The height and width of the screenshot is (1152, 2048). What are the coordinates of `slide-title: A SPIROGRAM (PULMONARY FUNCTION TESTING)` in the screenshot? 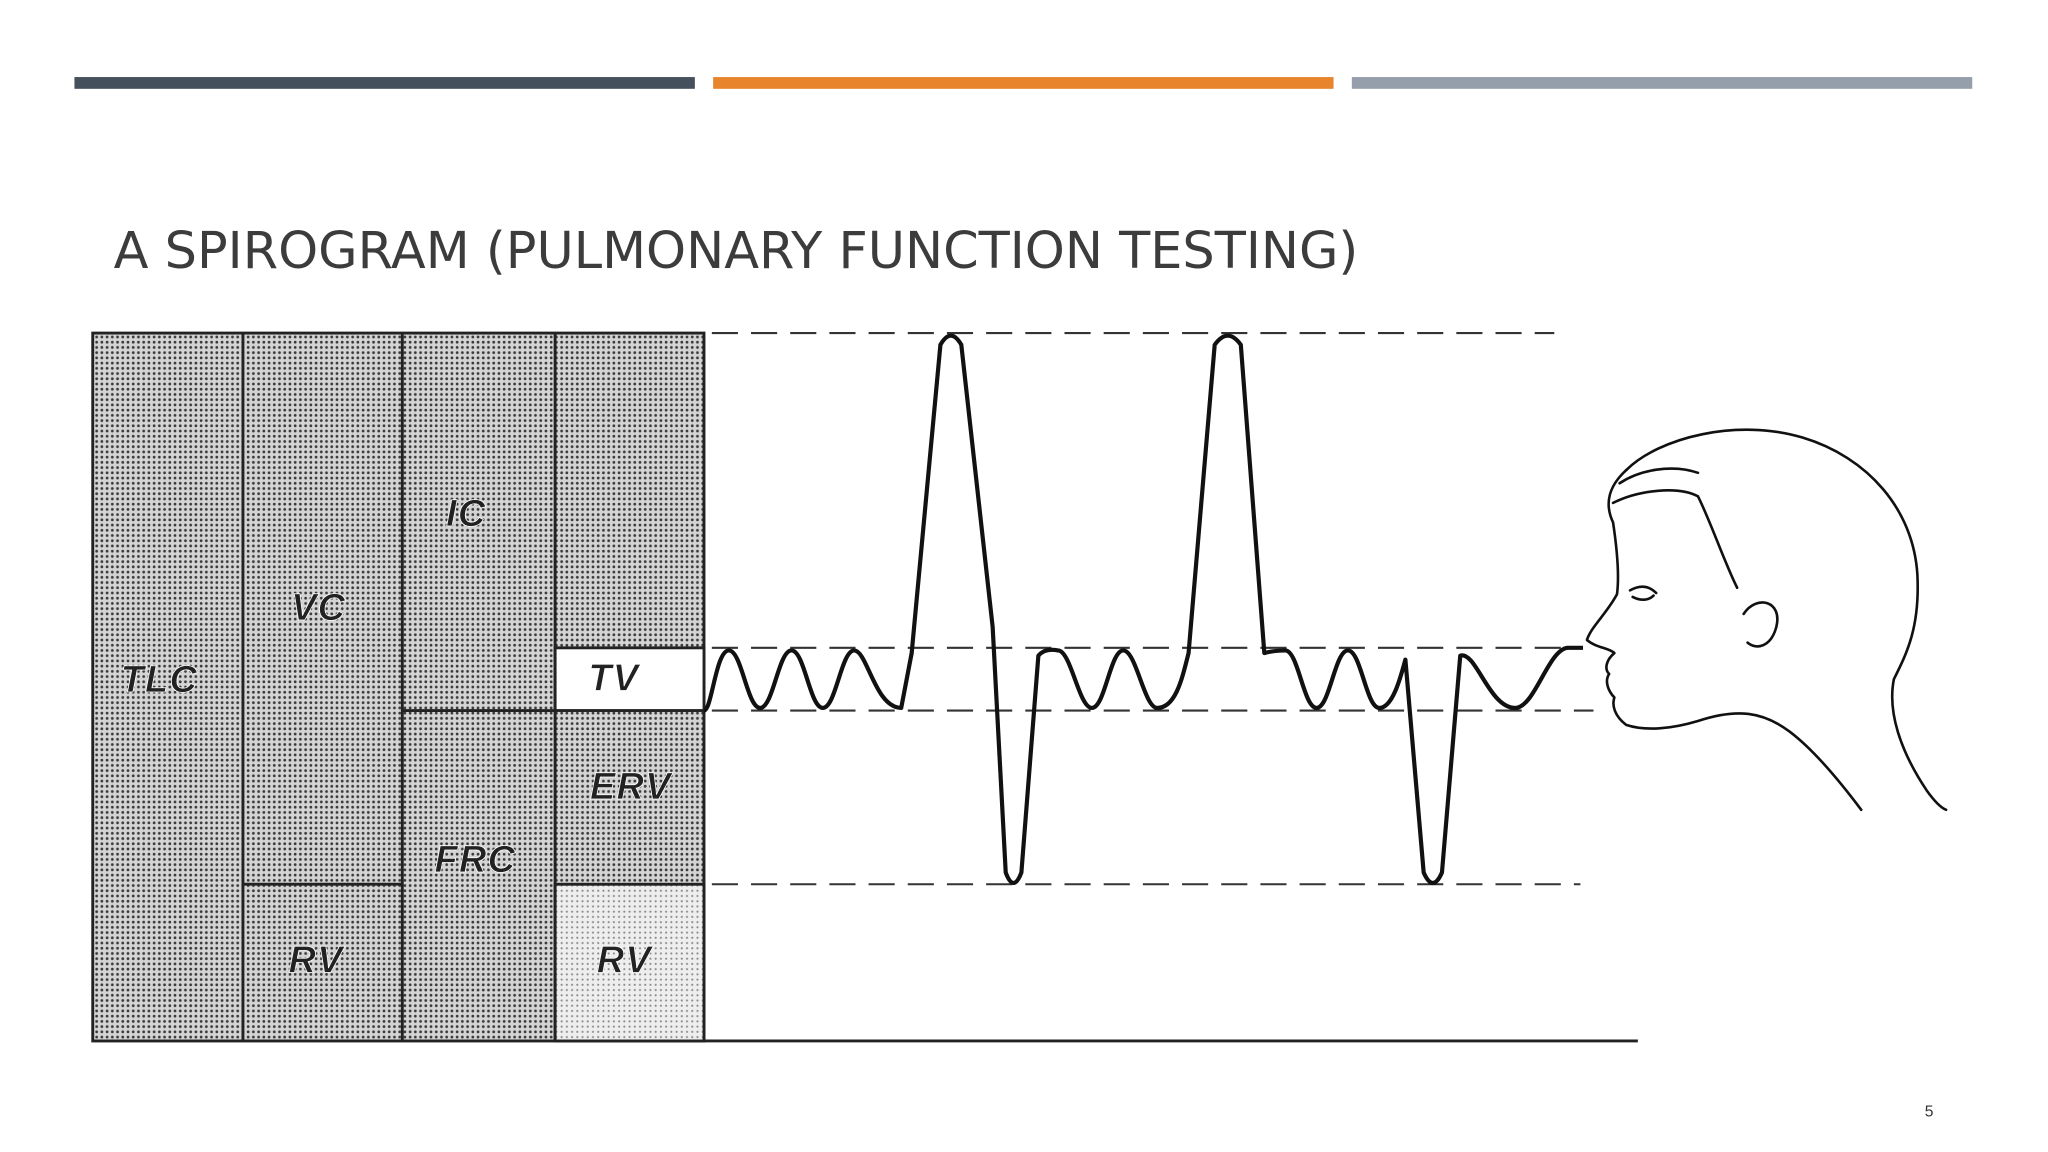 It's located at (736, 251).